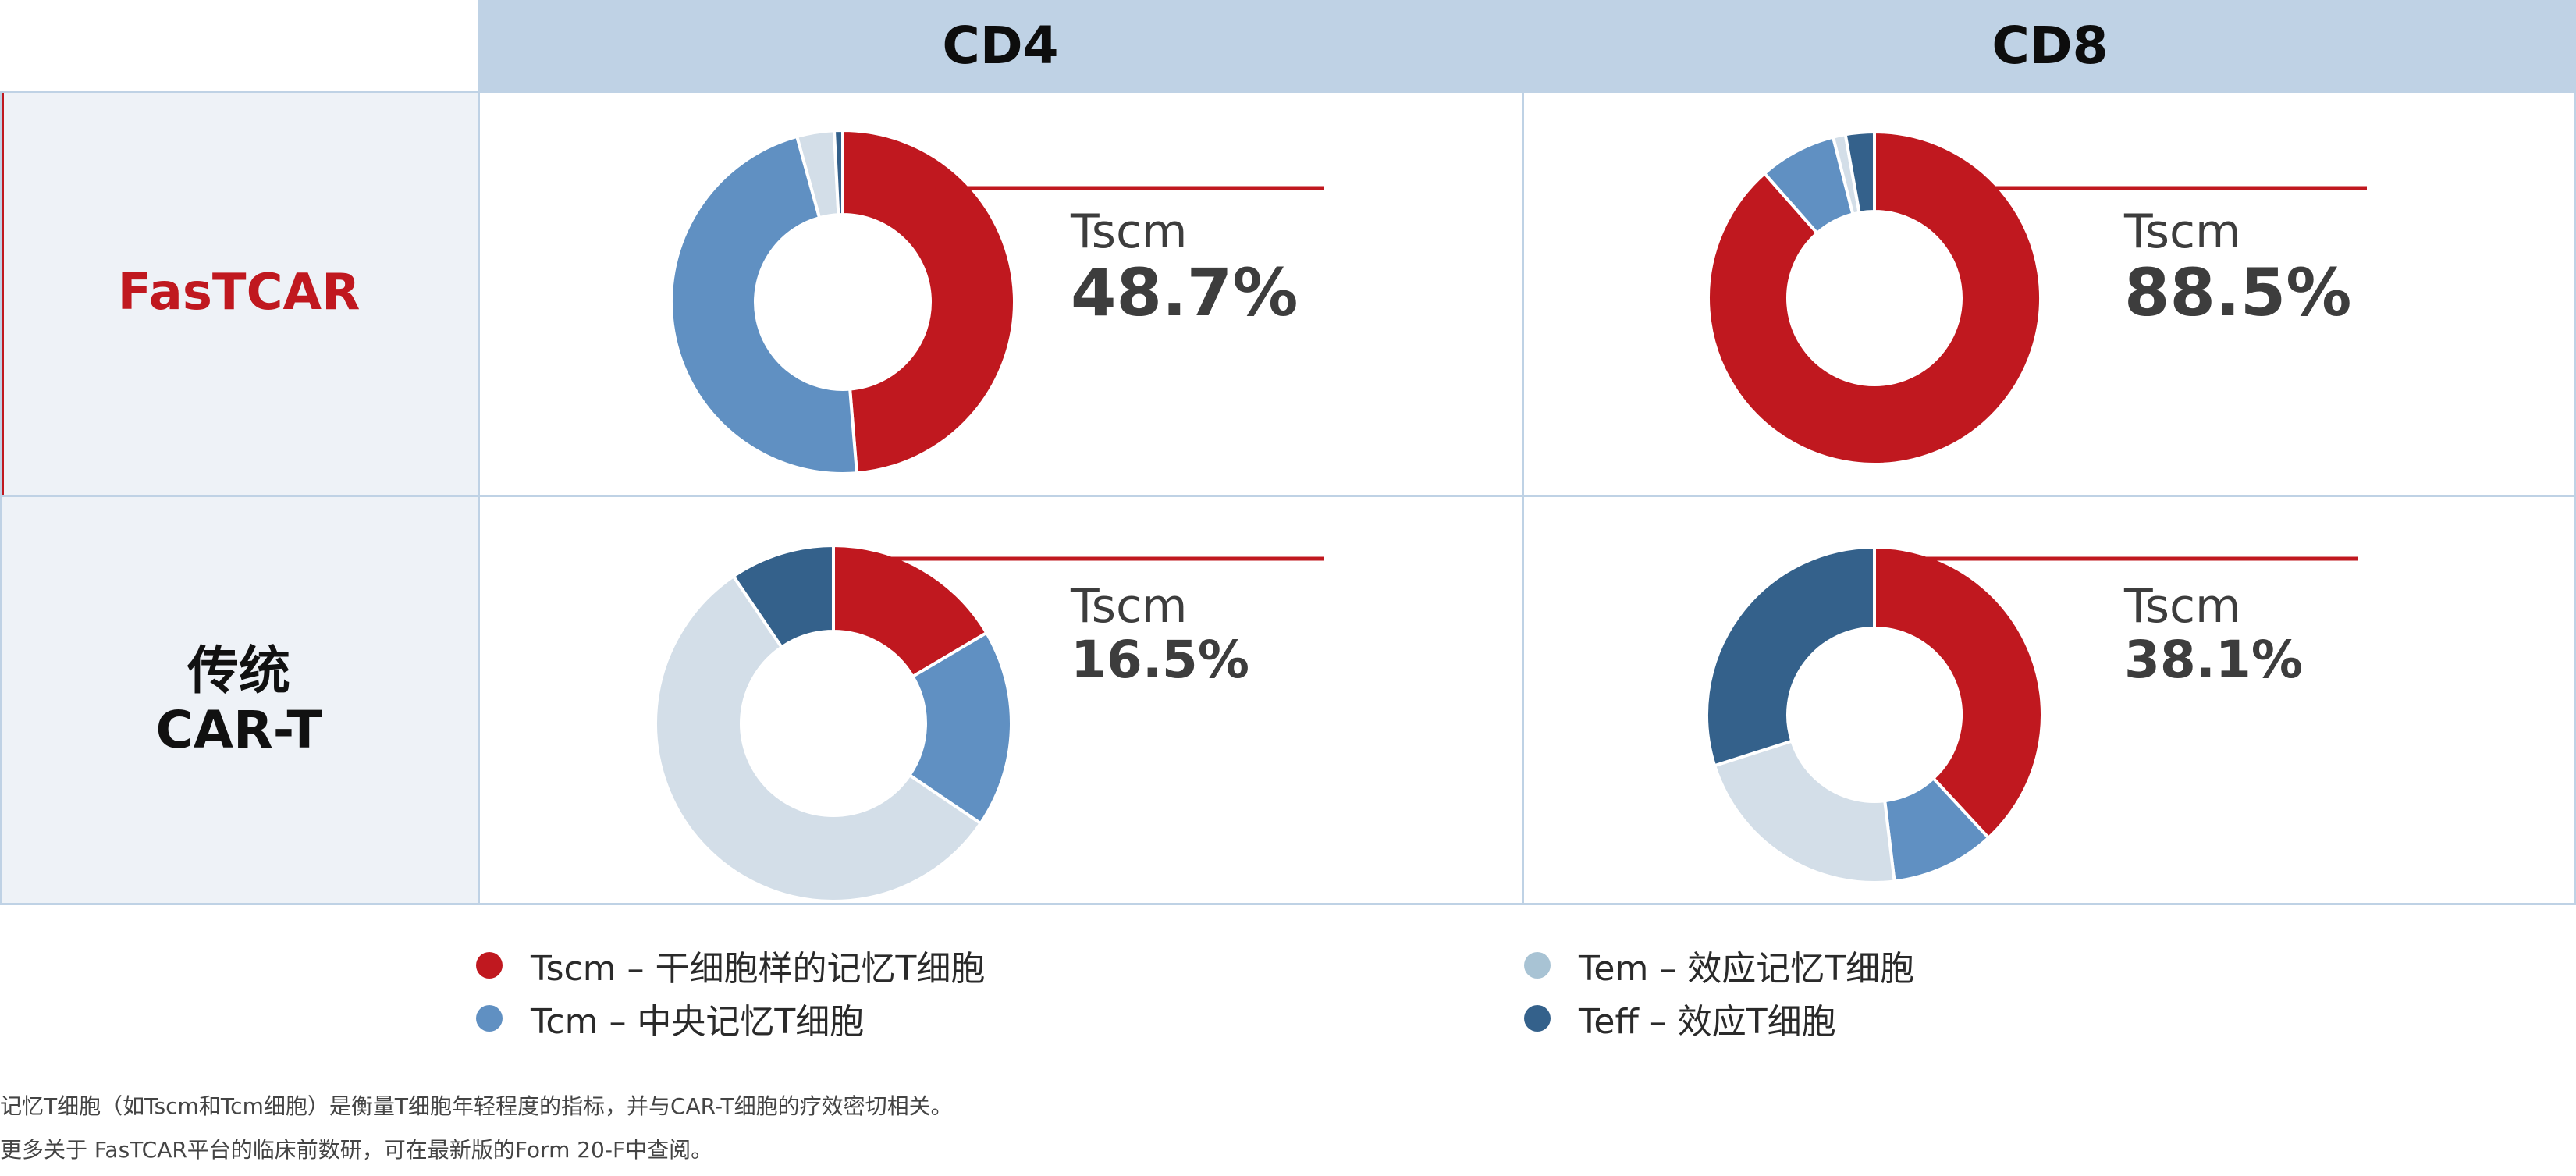  I want to click on legend-item-tscm: Tscm – 干细胞样的记忆T细胞, so click(731, 965).